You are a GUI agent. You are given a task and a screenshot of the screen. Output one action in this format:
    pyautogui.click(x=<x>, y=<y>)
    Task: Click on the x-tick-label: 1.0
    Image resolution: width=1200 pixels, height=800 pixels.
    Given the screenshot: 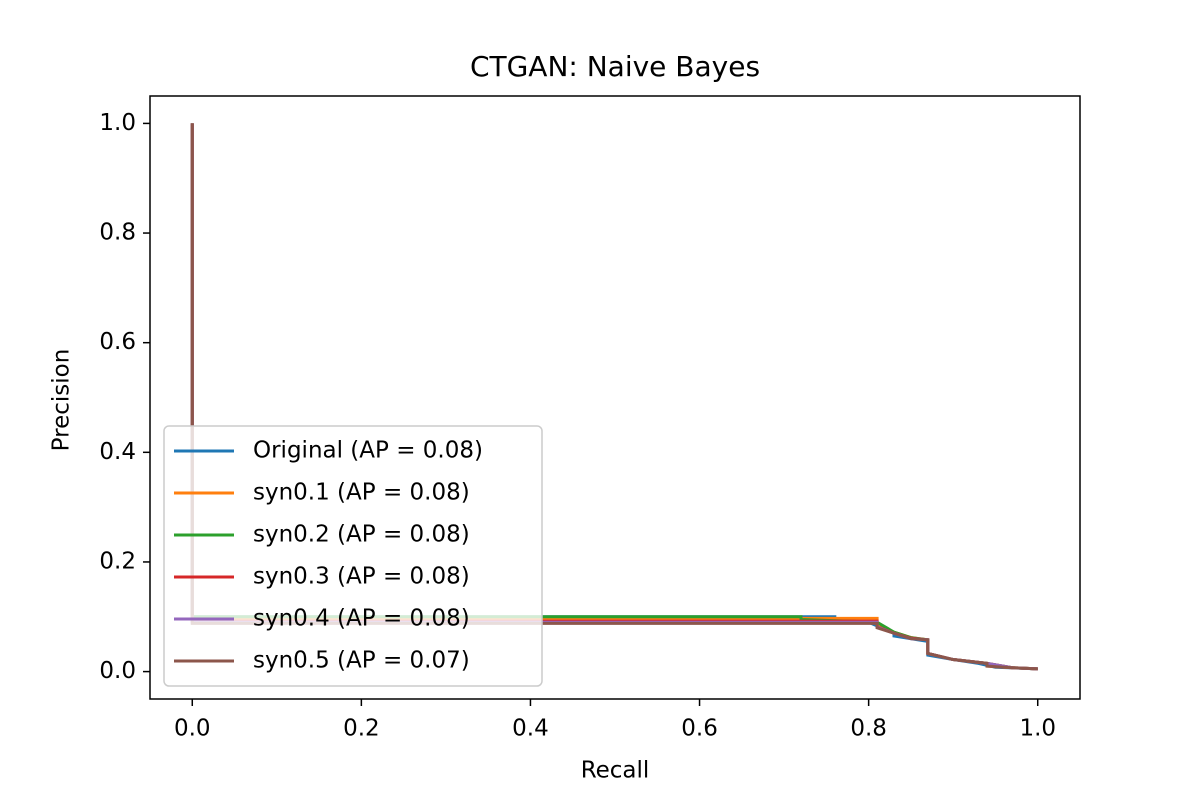 What is the action you would take?
    pyautogui.click(x=1037, y=729)
    